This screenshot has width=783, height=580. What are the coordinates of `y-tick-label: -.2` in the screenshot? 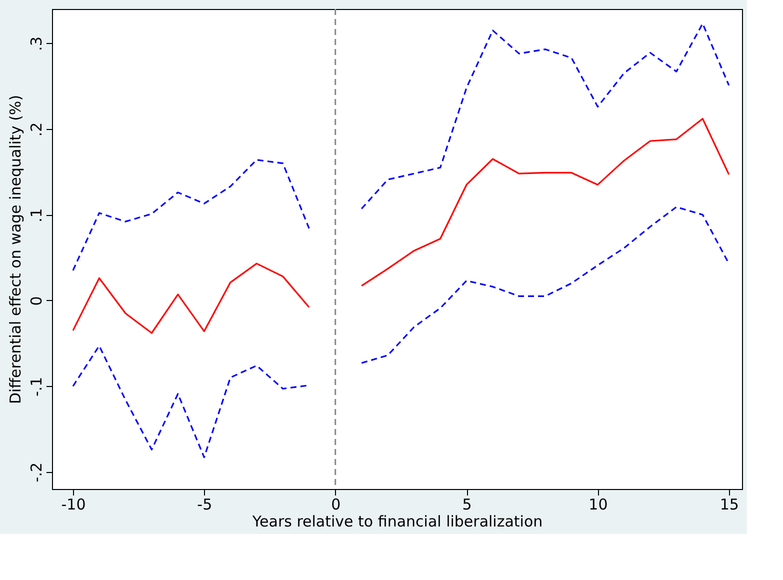 It's located at (37, 472).